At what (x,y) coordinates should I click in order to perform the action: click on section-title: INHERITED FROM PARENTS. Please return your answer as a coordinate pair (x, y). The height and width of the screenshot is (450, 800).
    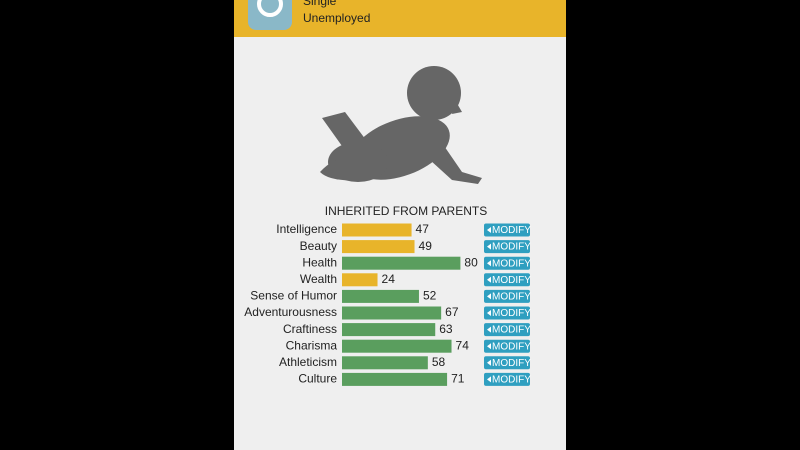
    Looking at the image, I should click on (406, 211).